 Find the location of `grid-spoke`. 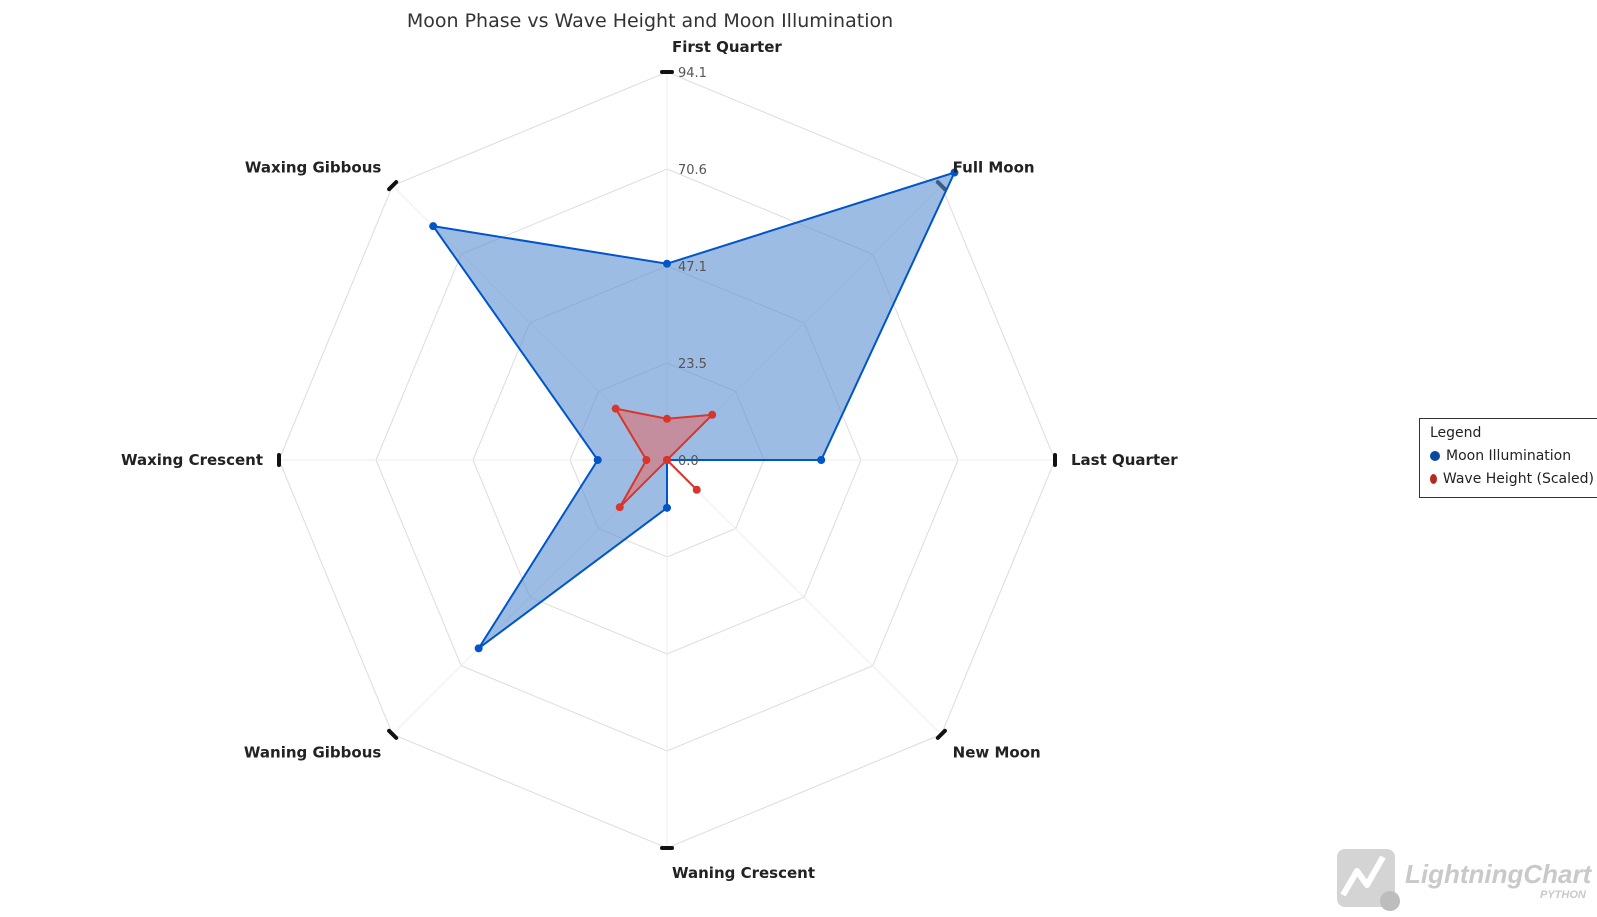

grid-spoke is located at coordinates (804, 597).